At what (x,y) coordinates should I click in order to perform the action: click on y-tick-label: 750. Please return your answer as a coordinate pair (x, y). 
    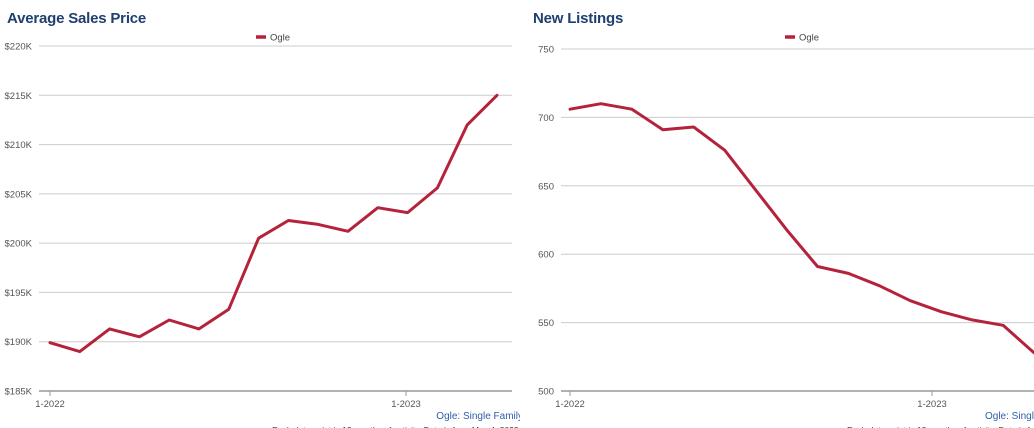
    Looking at the image, I should click on (546, 50).